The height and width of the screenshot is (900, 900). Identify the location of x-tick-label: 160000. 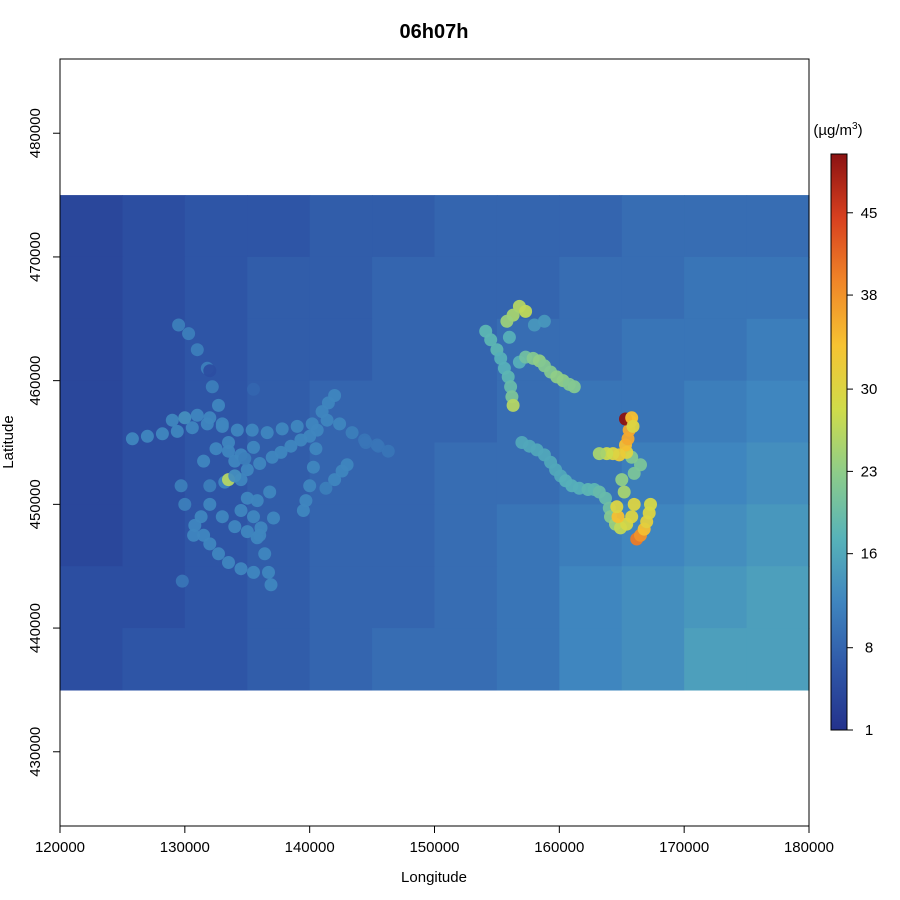
(559, 847).